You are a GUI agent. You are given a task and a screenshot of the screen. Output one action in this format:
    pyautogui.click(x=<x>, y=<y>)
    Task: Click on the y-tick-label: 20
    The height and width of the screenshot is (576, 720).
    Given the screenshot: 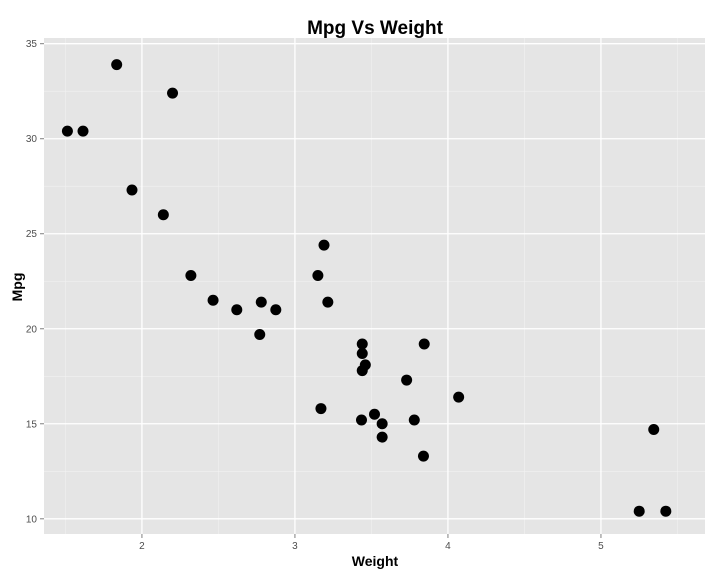 What is the action you would take?
    pyautogui.click(x=32, y=329)
    